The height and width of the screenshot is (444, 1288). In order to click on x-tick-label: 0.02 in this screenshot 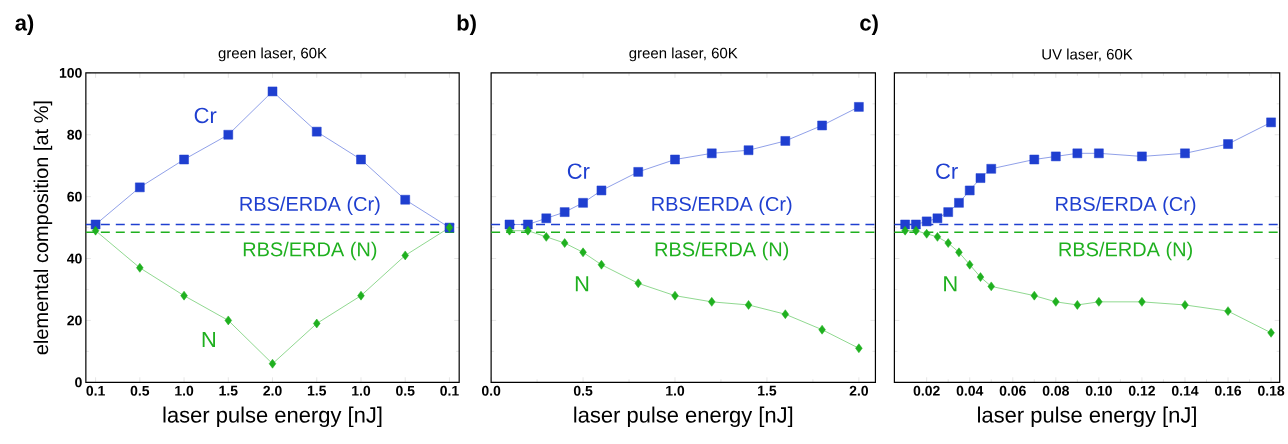, I will do `click(926, 390)`.